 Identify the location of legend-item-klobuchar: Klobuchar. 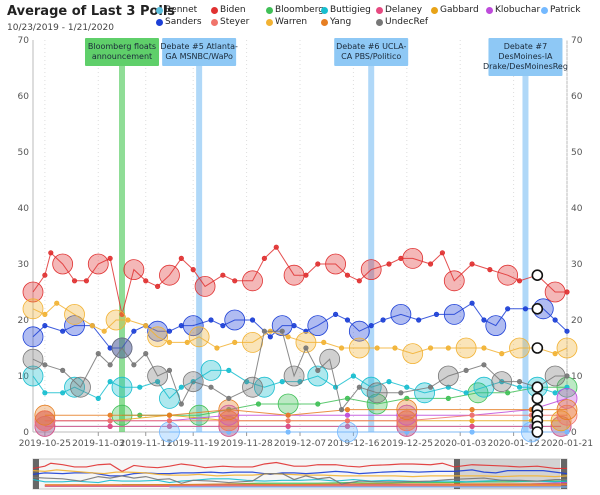
(513, 10).